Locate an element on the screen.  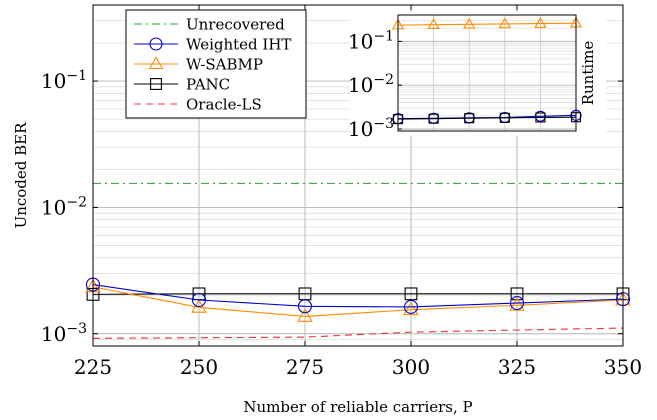
y-tick-label: 10⁻³ is located at coordinates (64, 333).